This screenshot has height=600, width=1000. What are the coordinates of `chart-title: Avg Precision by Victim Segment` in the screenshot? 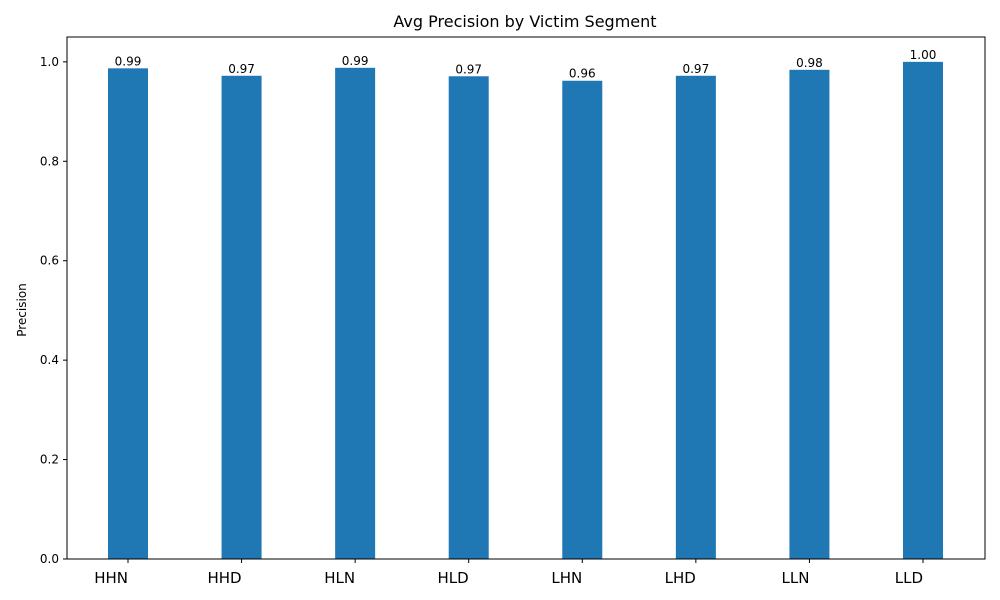 It's located at (524, 21).